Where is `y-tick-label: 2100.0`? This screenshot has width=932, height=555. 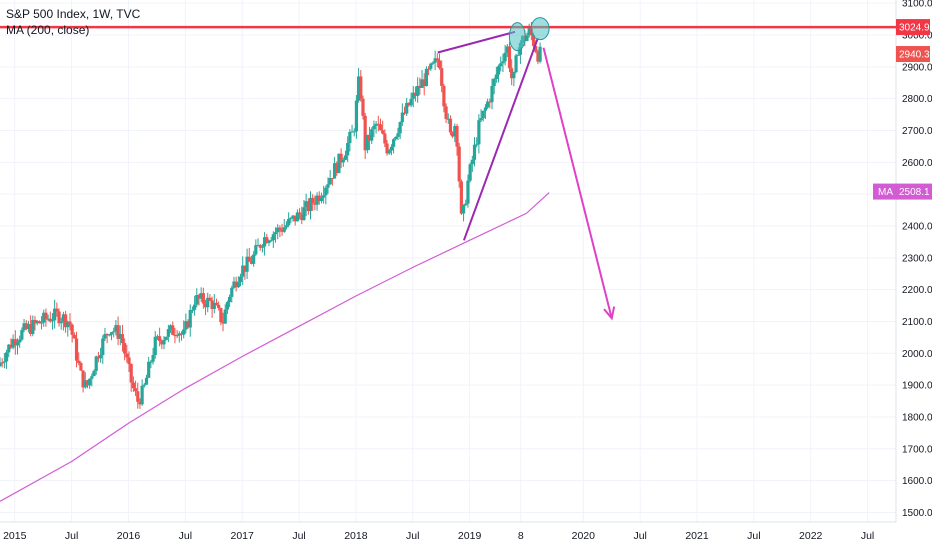
y-tick-label: 2100.0 is located at coordinates (917, 322).